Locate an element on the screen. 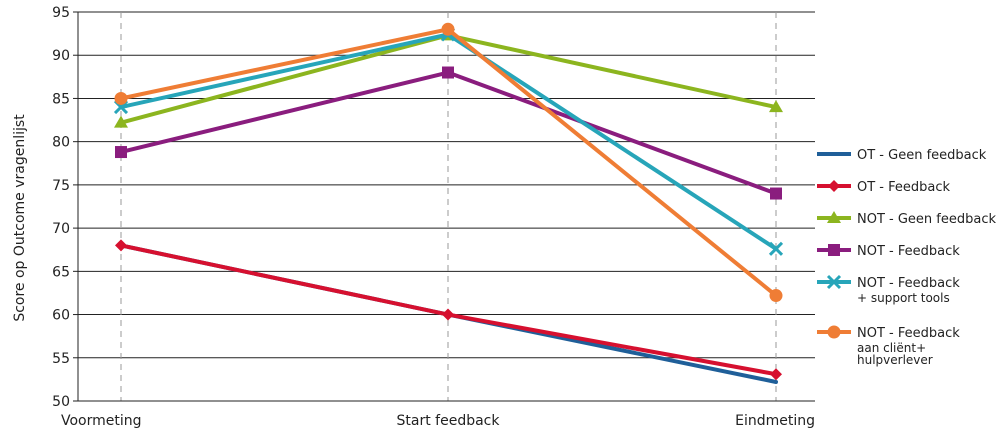 Image resolution: width=999 pixels, height=436 pixels. legend-item-5: NOT - Feedback + support tools is located at coordinates (888, 289).